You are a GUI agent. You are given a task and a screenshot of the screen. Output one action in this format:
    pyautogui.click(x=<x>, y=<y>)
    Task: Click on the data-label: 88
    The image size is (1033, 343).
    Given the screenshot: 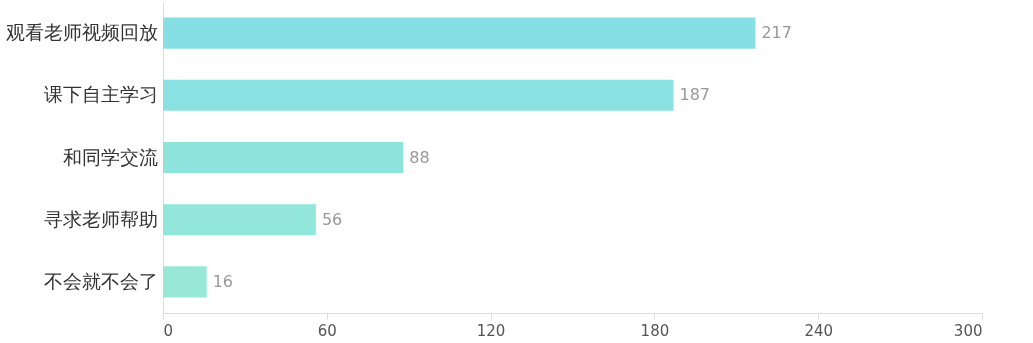 What is the action you would take?
    pyautogui.click(x=419, y=157)
    